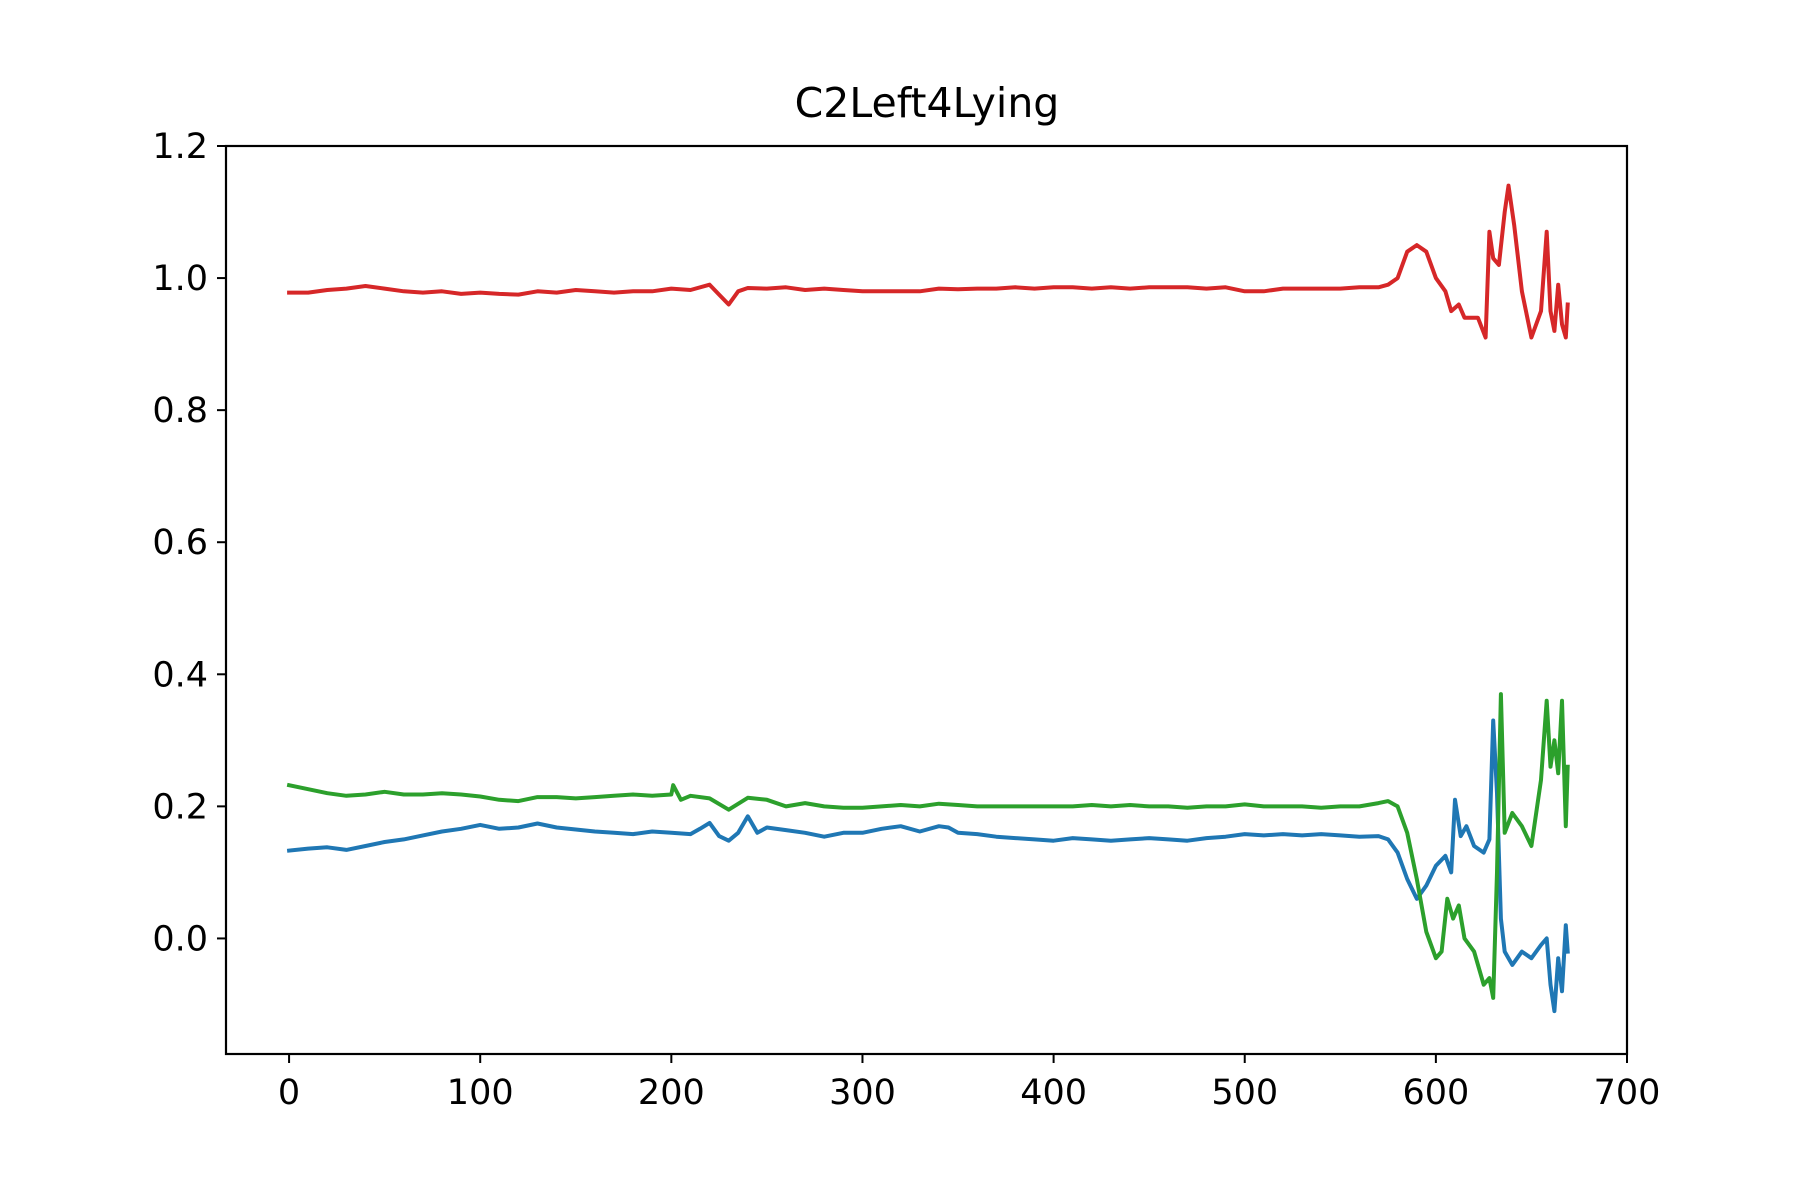  What do you see at coordinates (180, 675) in the screenshot?
I see `y-tick-label: 0.4` at bounding box center [180, 675].